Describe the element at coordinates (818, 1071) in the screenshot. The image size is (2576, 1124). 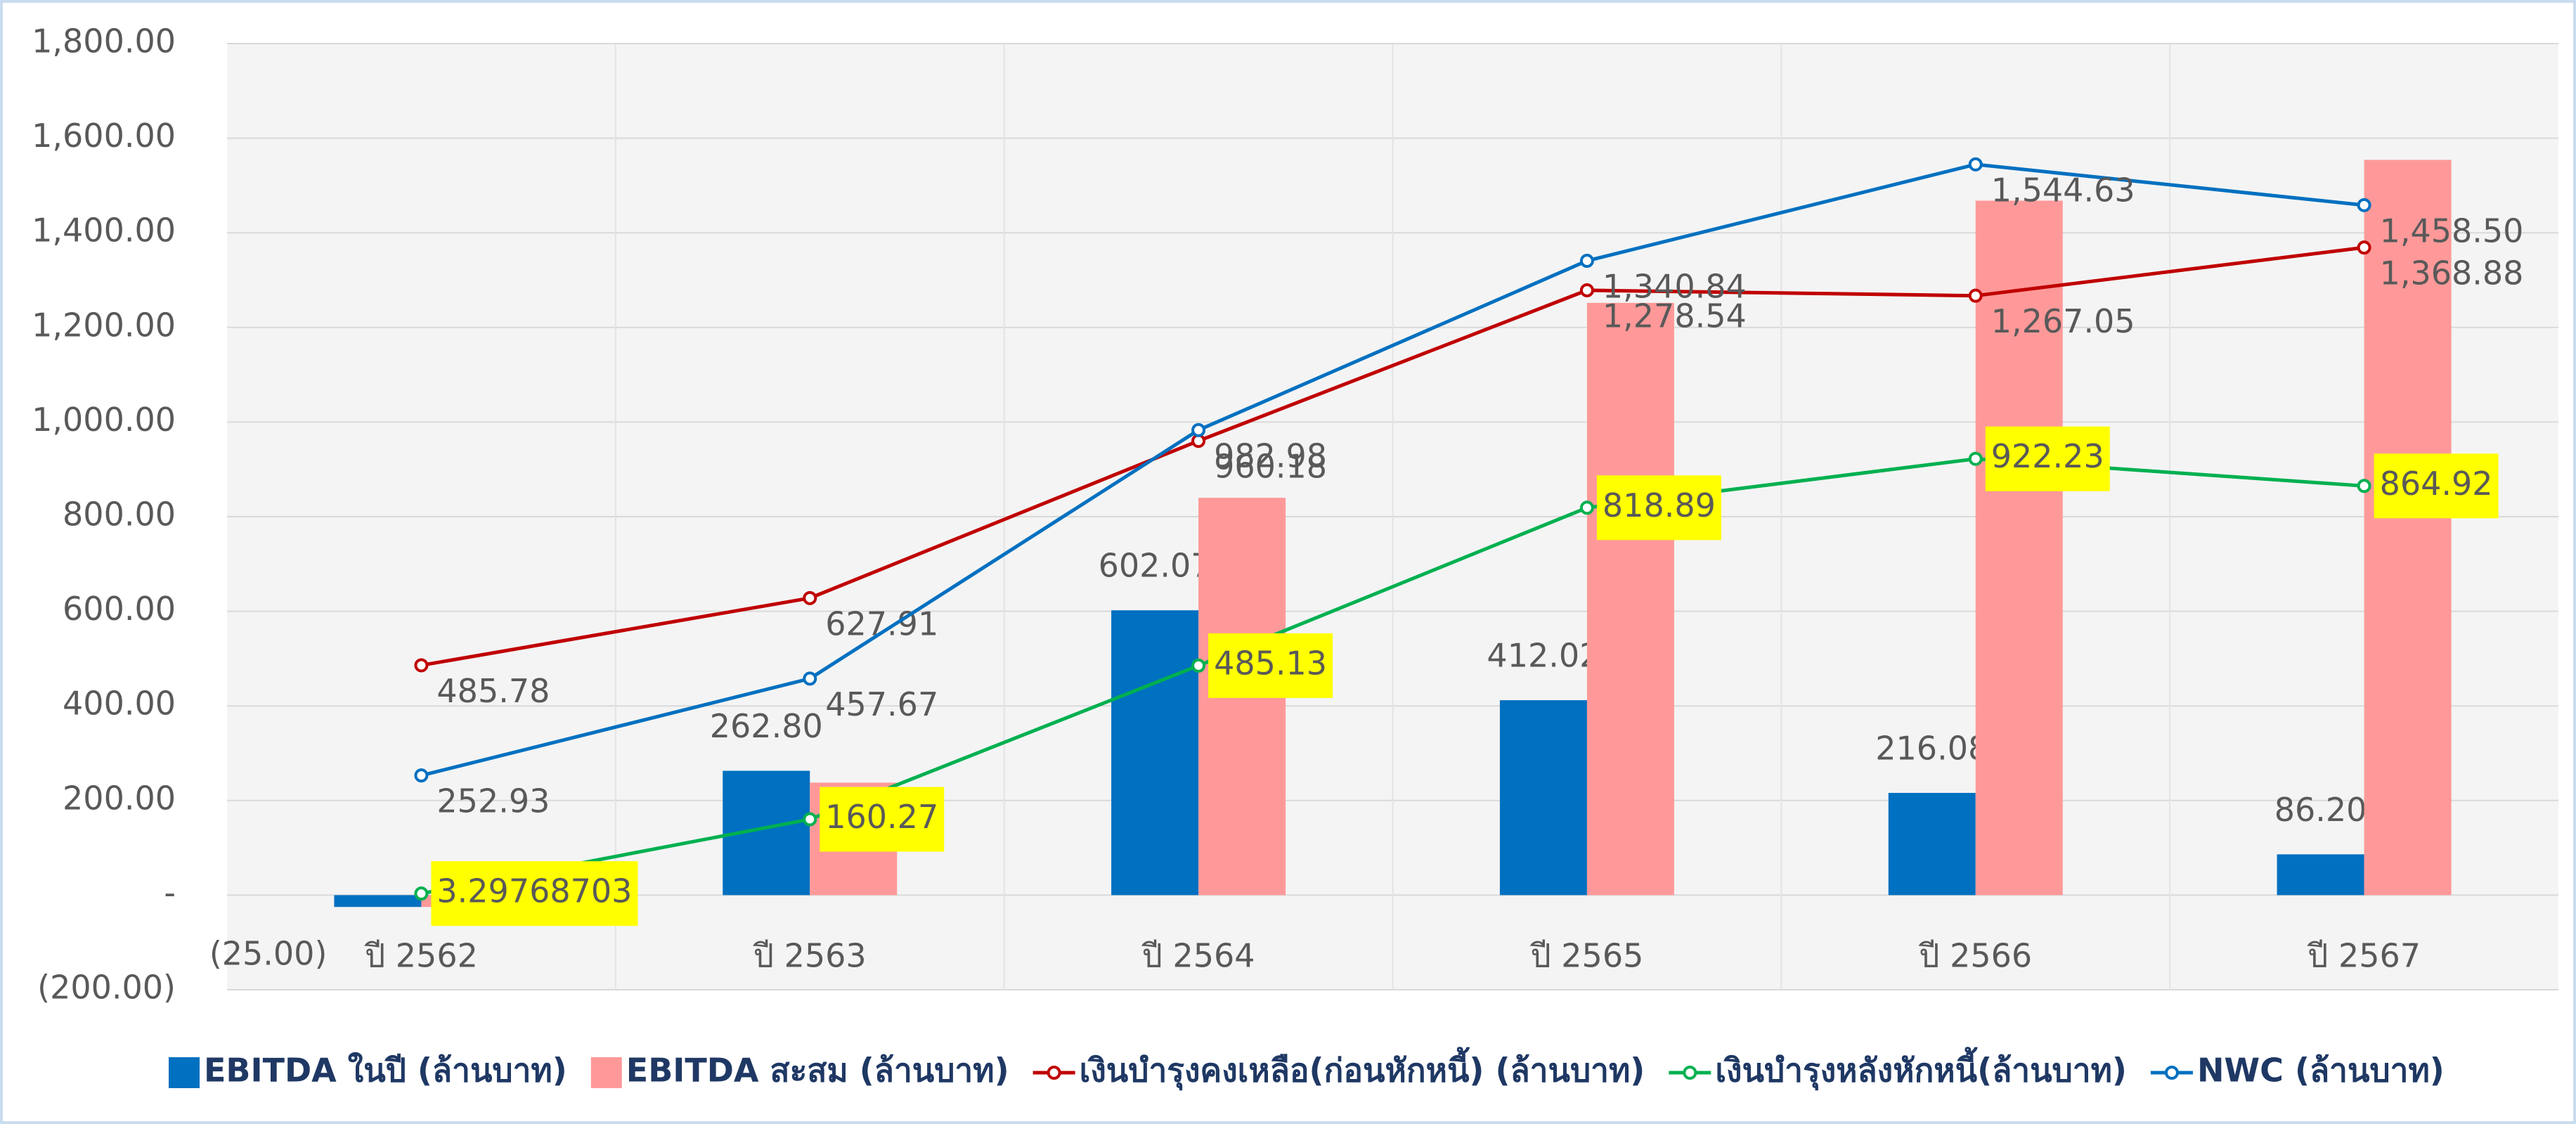
I see `legend-label: EBITDA สะสม (ล้านบาท)` at that location.